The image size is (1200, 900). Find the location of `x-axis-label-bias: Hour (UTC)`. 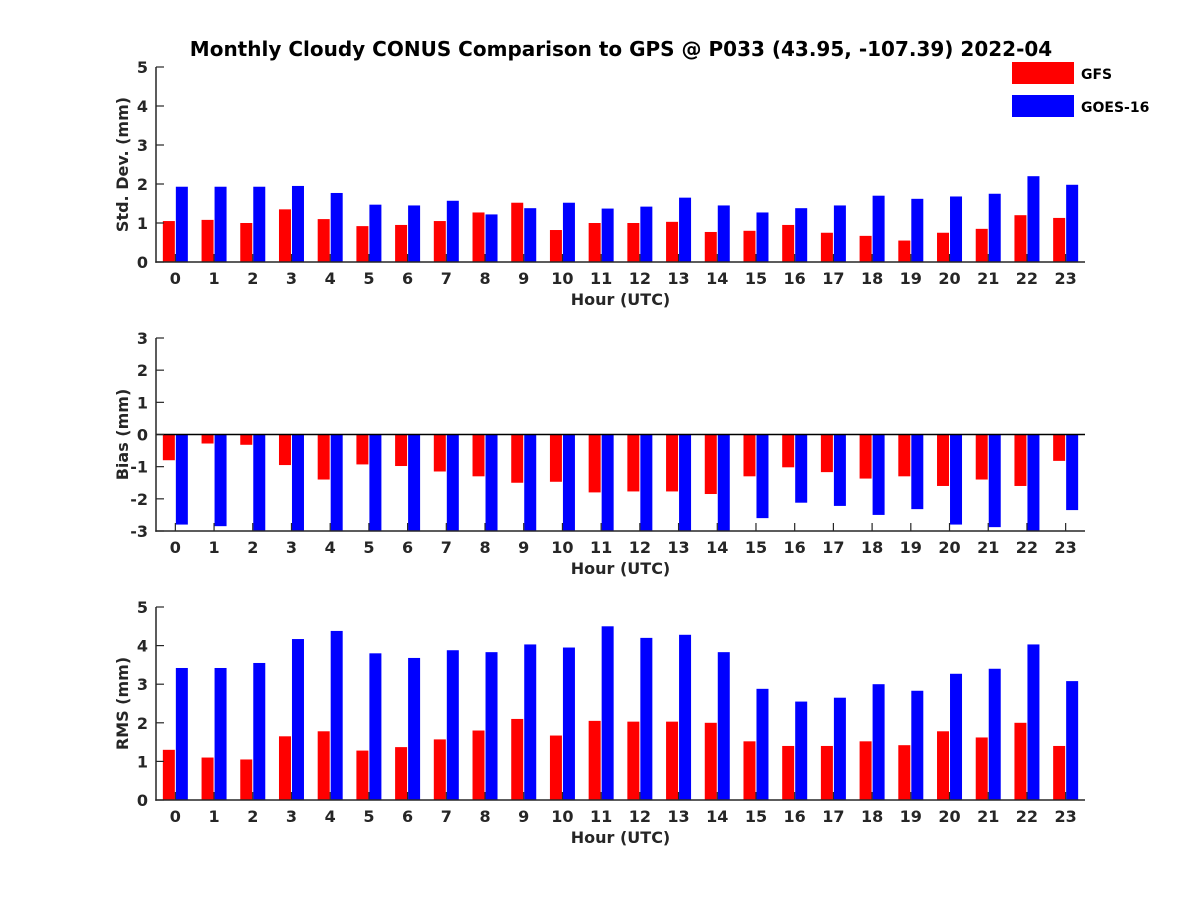

x-axis-label-bias: Hour (UTC) is located at coordinates (621, 568).